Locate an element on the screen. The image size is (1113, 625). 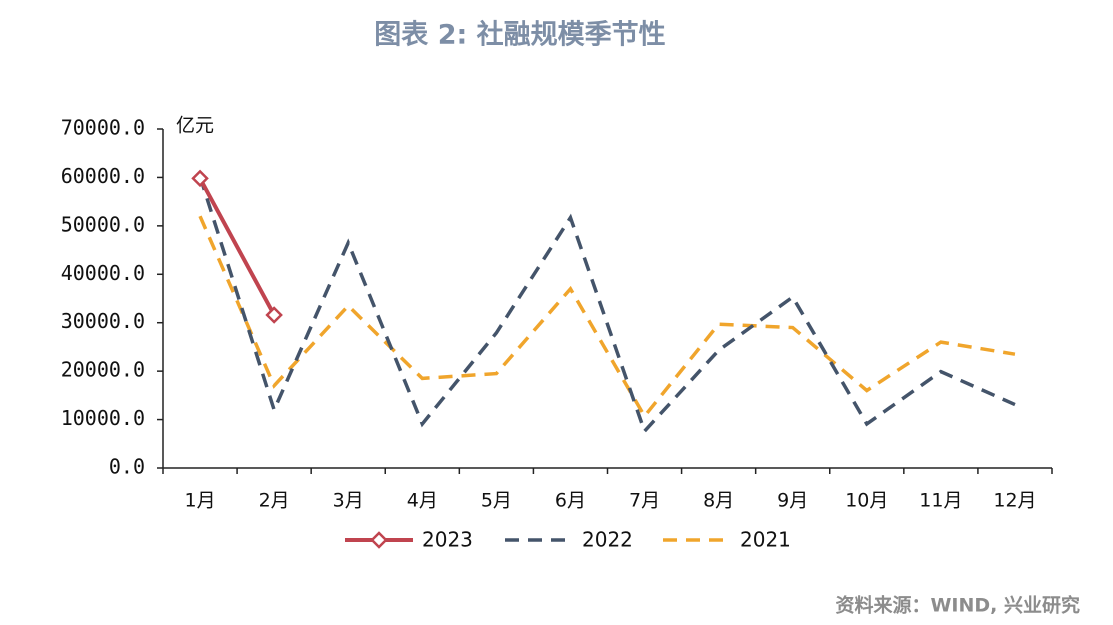
chart-title: 图表 2: 社融规模季节性 is located at coordinates (519, 35).